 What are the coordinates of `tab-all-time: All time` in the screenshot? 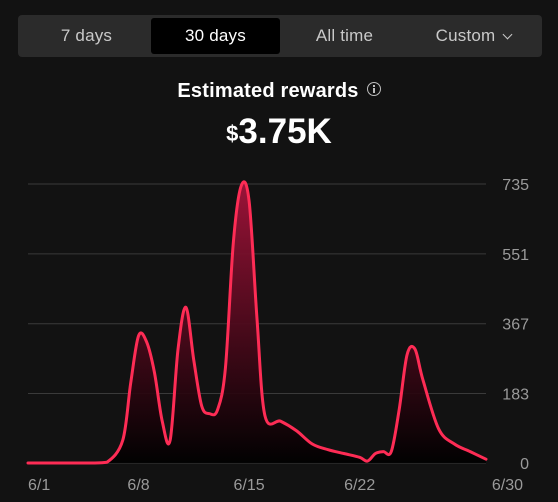 It's located at (344, 36).